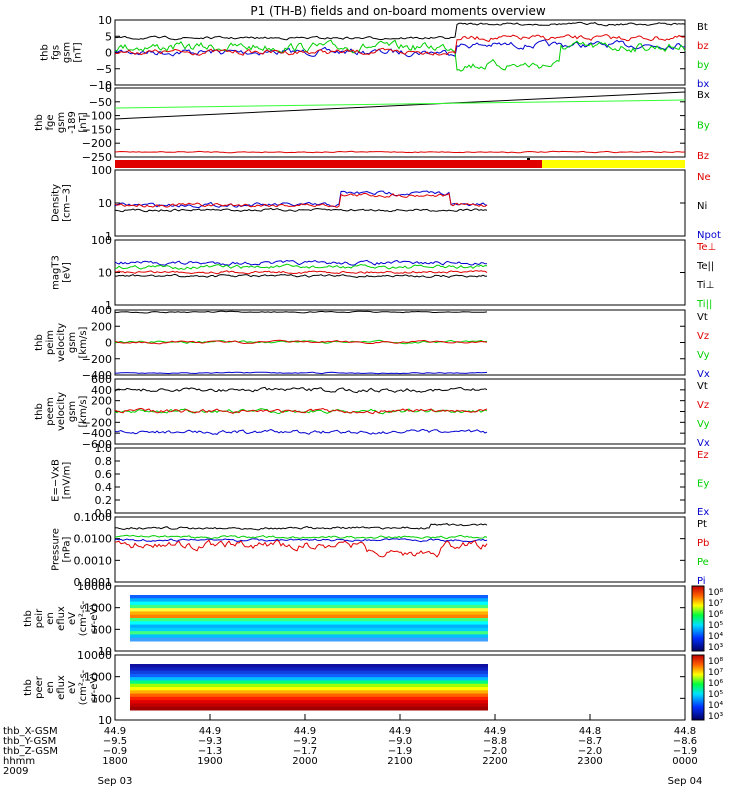  Describe the element at coordinates (715, 717) in the screenshot. I see `colorbar-label: 10³` at that location.